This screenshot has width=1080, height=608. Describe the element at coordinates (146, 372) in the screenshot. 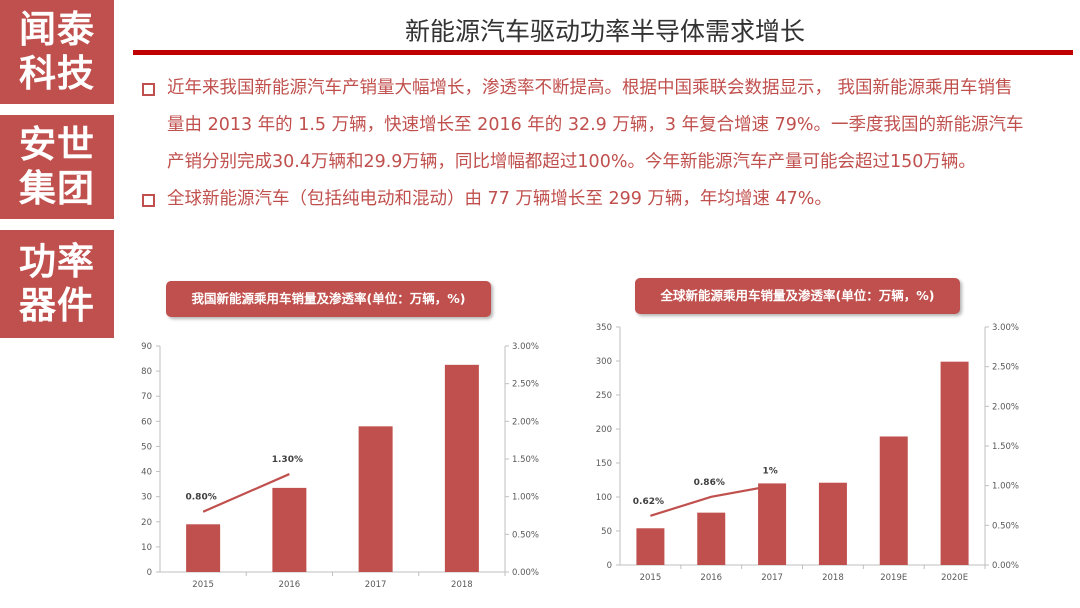

I see `china-y-tick-label: 80` at that location.